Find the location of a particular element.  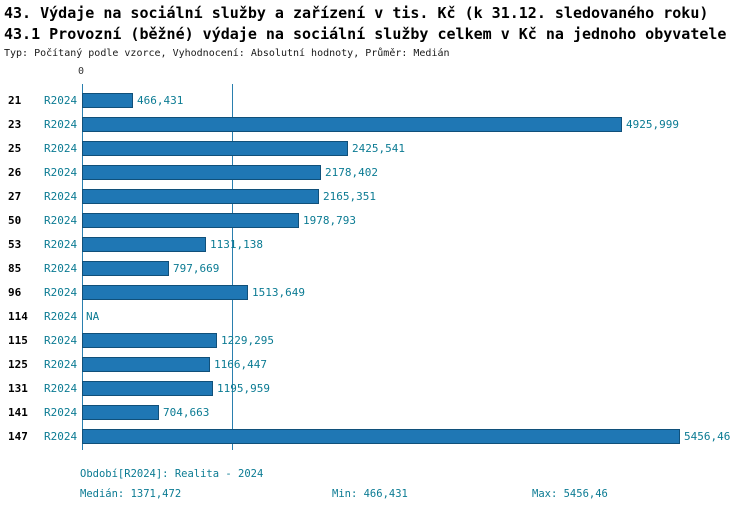

bar-area: 5456,46 is located at coordinates (416, 436).